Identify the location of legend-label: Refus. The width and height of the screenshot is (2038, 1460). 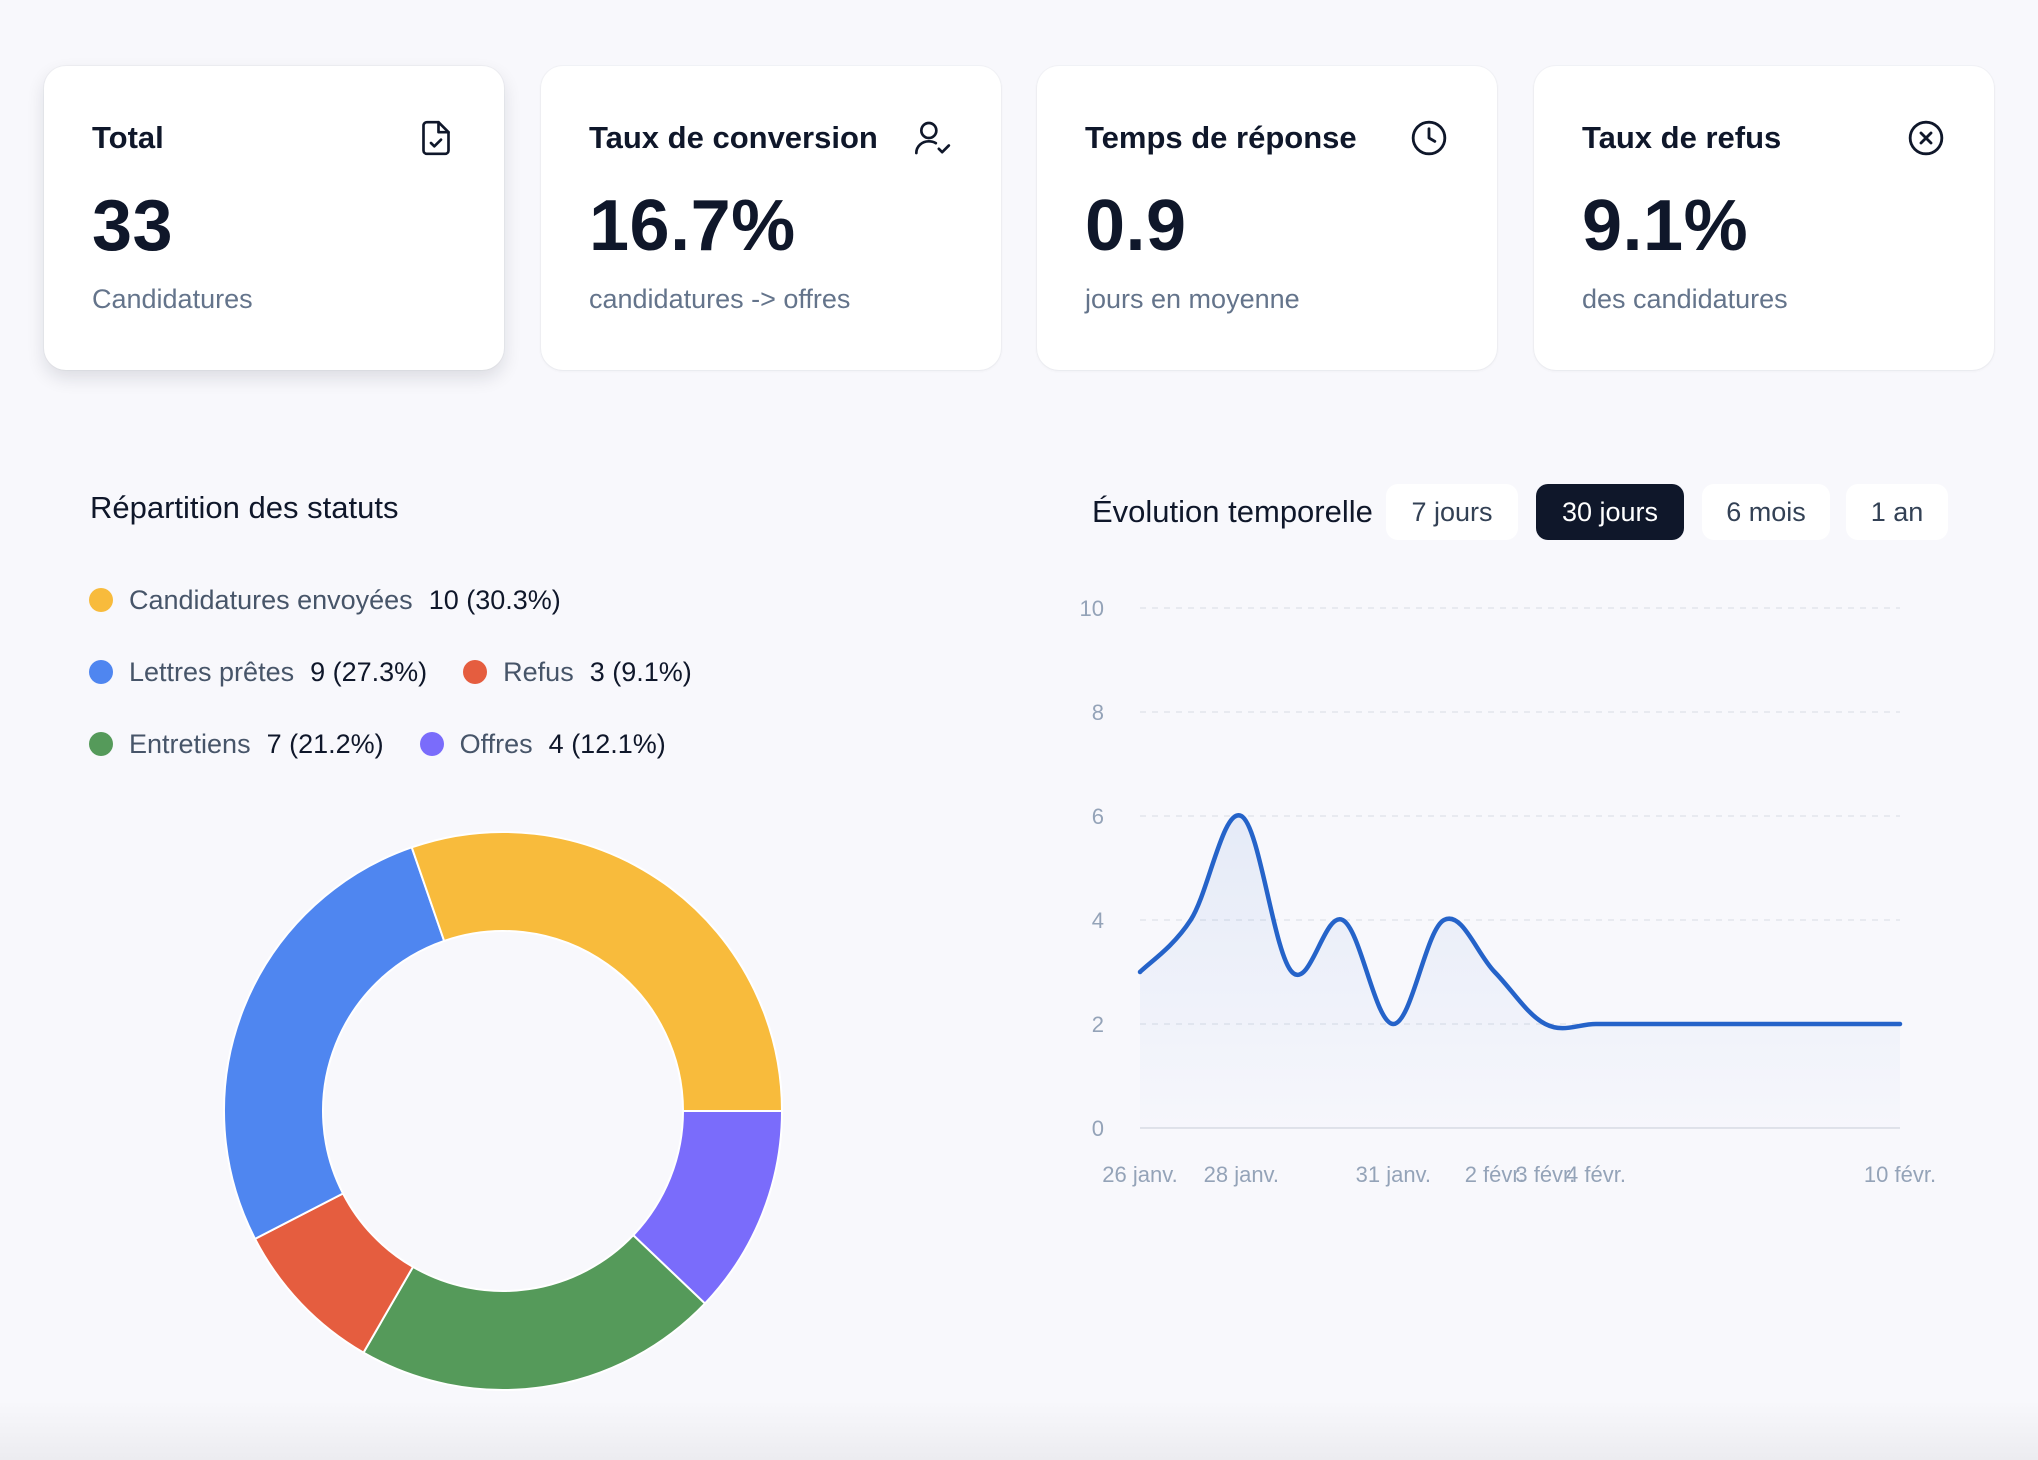
(538, 671).